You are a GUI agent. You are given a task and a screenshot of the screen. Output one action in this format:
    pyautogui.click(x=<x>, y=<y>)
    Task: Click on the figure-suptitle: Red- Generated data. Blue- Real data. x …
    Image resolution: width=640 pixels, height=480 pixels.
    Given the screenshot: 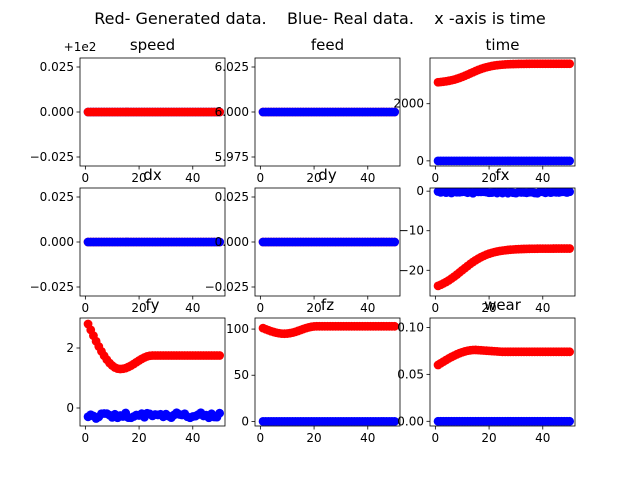 What is the action you would take?
    pyautogui.click(x=320, y=18)
    